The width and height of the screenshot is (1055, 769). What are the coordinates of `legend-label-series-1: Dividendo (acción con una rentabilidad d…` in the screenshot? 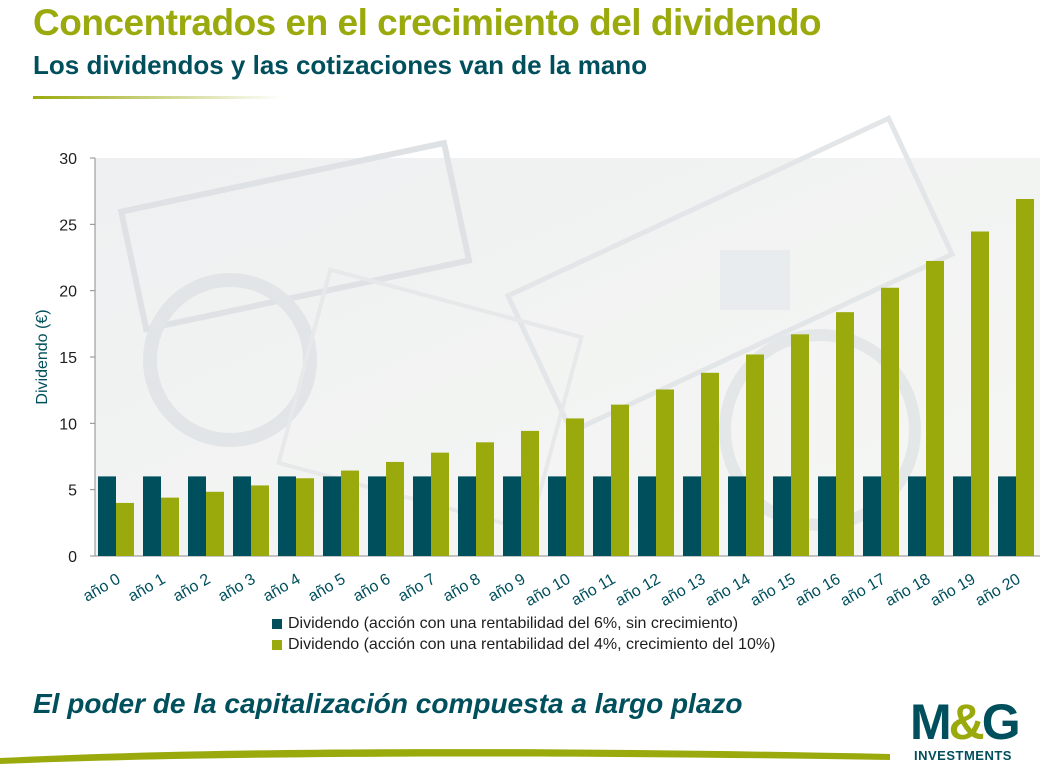 It's located at (513, 623).